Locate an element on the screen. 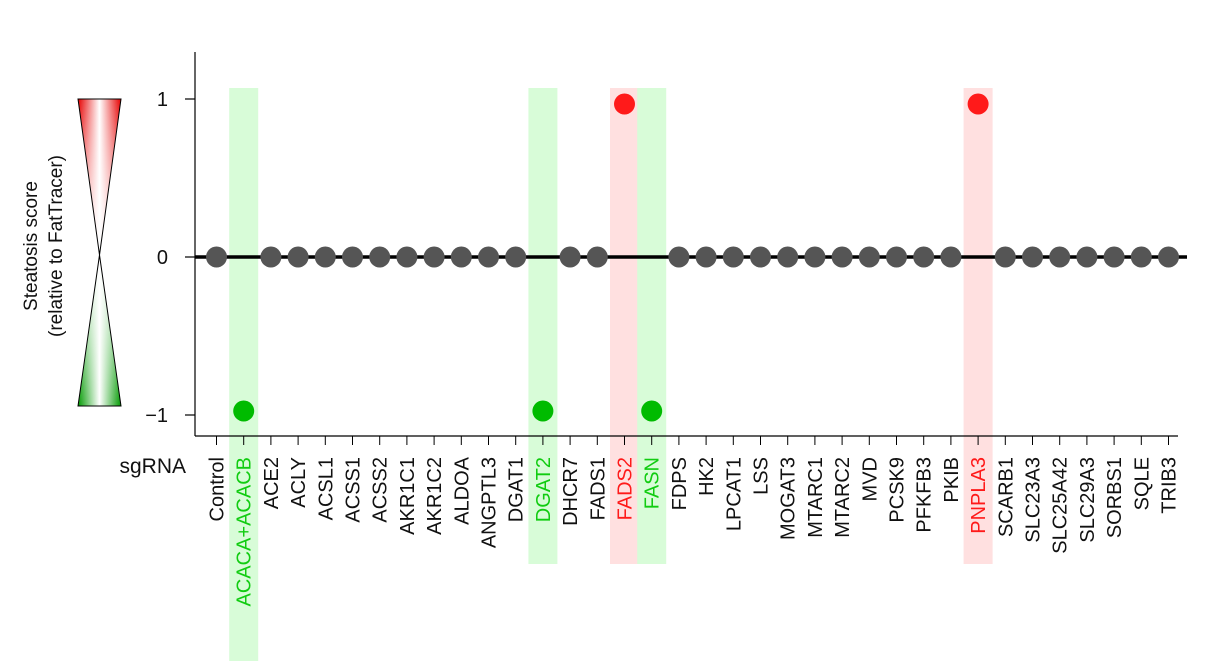 This screenshot has height=667, width=1227. category-label: MTARC1 is located at coordinates (816, 497).